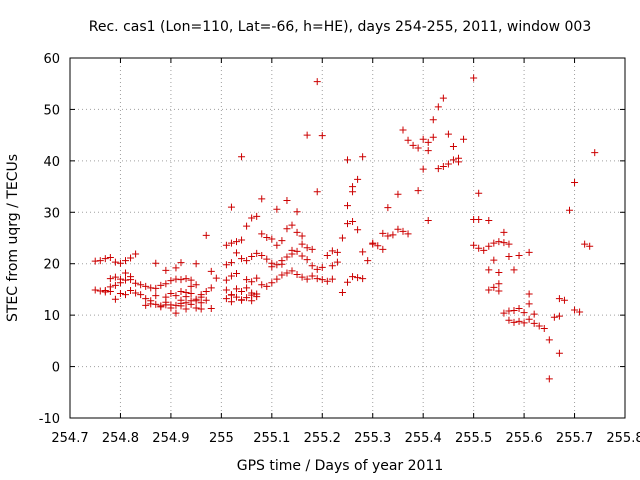 The height and width of the screenshot is (480, 640). Describe the element at coordinates (271, 438) in the screenshot. I see `x-tick-label: 255.1` at that location.